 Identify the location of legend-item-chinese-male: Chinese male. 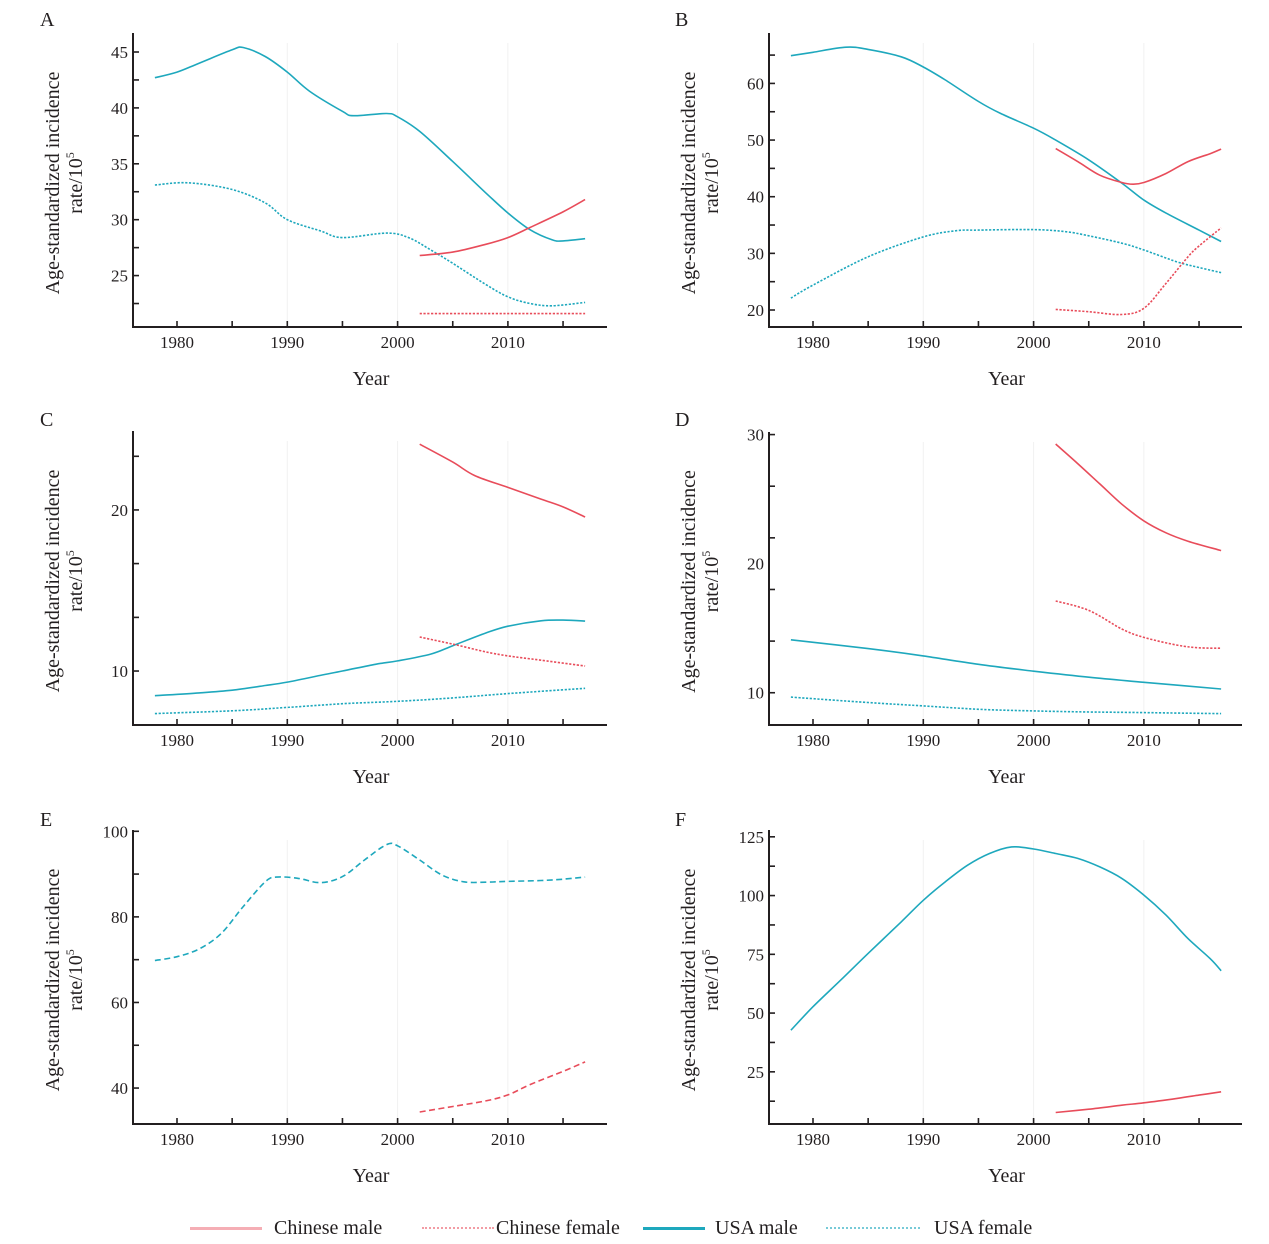
(286, 1228).